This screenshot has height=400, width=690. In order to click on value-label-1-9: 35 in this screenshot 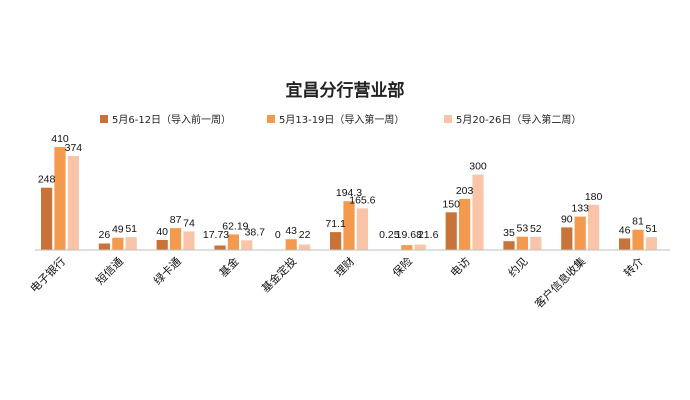, I will do `click(509, 233)`.